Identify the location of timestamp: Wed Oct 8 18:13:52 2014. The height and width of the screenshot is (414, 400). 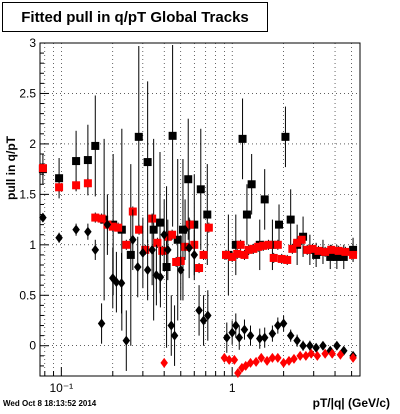
(50, 403).